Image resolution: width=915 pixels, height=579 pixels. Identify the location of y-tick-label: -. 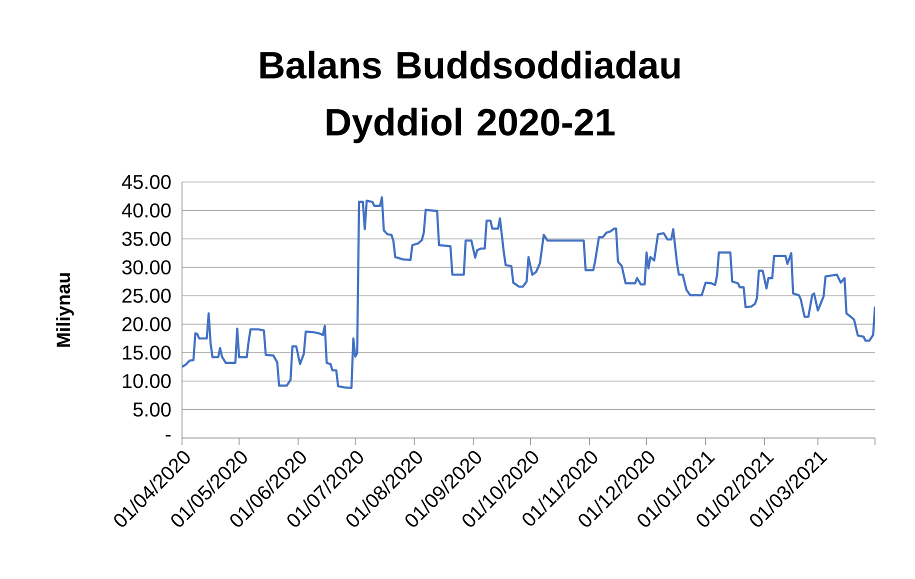
(168, 435).